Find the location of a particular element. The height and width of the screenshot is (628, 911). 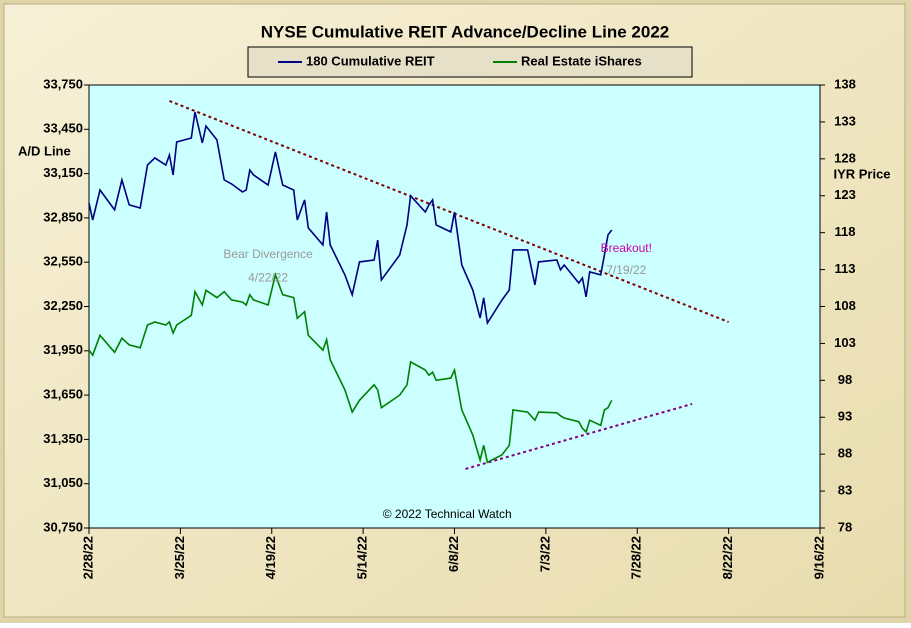

y2-tick-label: 78 is located at coordinates (845, 526).